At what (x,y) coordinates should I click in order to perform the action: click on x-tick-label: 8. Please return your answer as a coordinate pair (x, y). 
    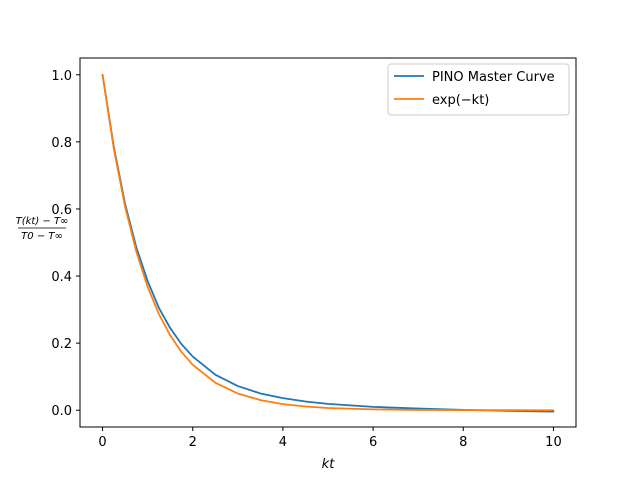
    Looking at the image, I should click on (463, 442).